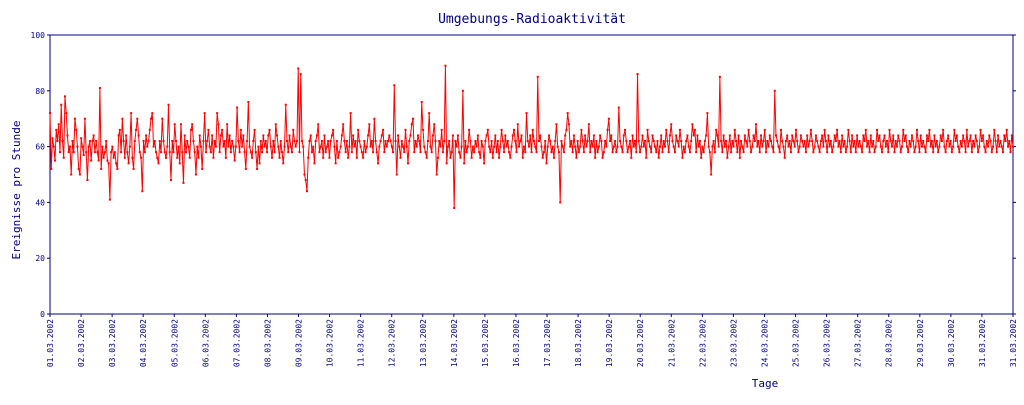 This screenshot has width=1024, height=405. Describe the element at coordinates (16, 189) in the screenshot. I see `y-axis-label: Ereignisse pro Stunde` at that location.